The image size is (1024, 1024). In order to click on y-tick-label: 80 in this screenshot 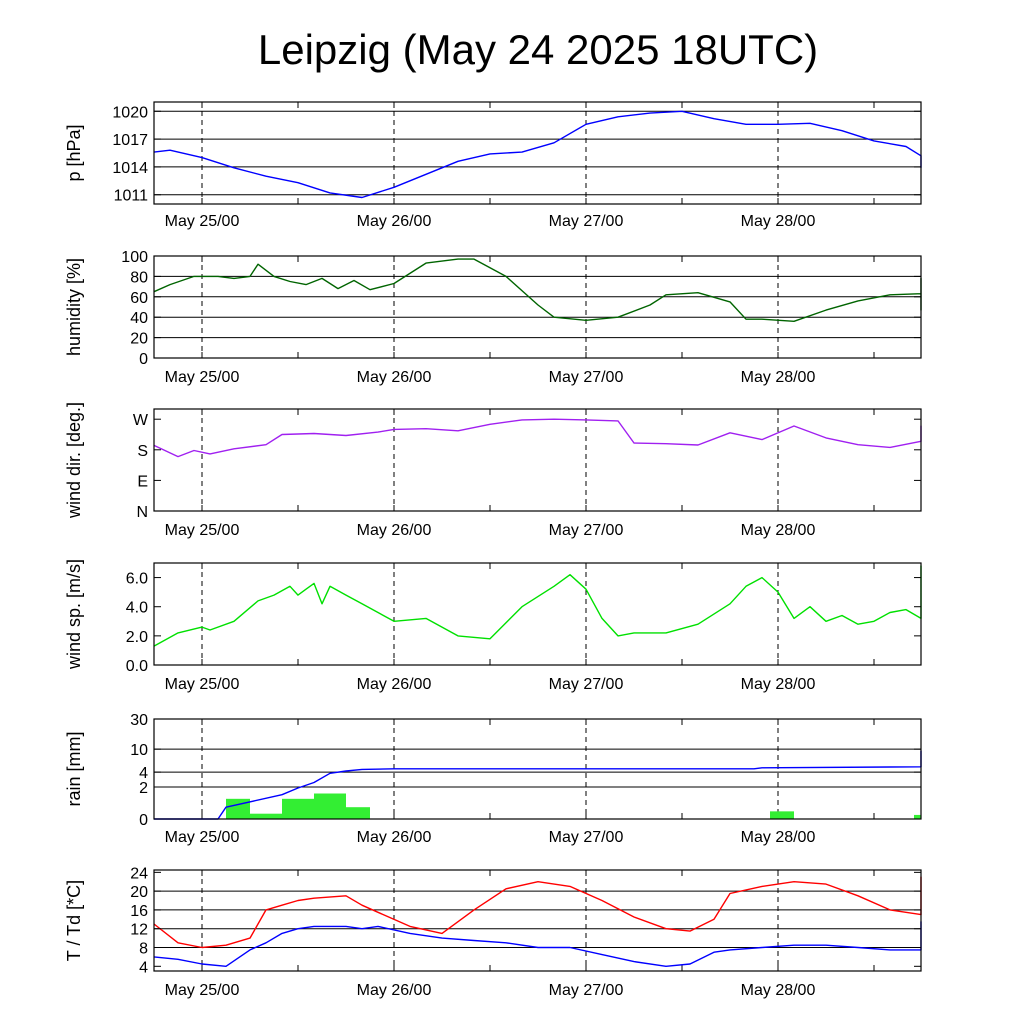, I will do `click(139, 277)`.